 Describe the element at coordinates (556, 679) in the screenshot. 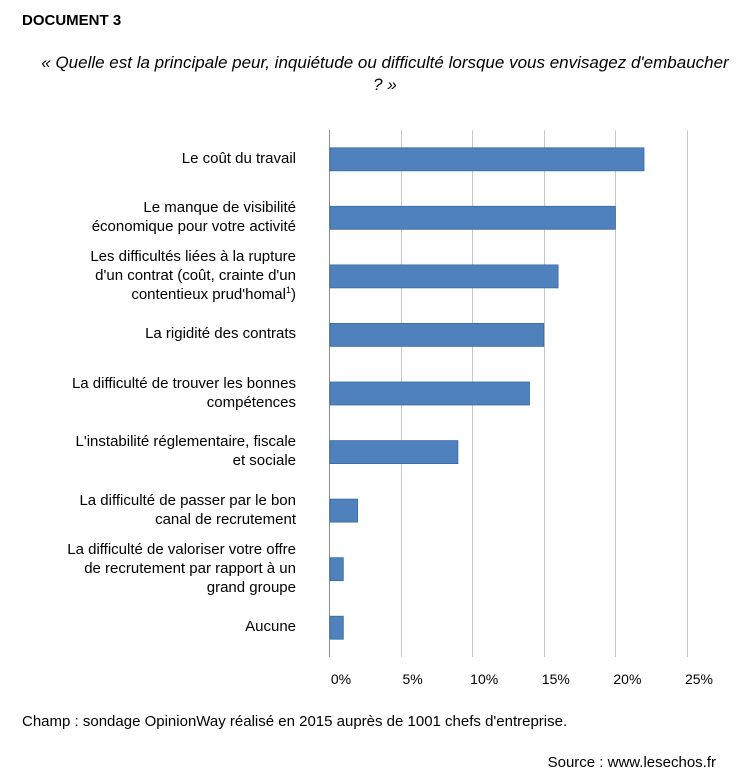

I see `x-tick-label: 15%` at that location.